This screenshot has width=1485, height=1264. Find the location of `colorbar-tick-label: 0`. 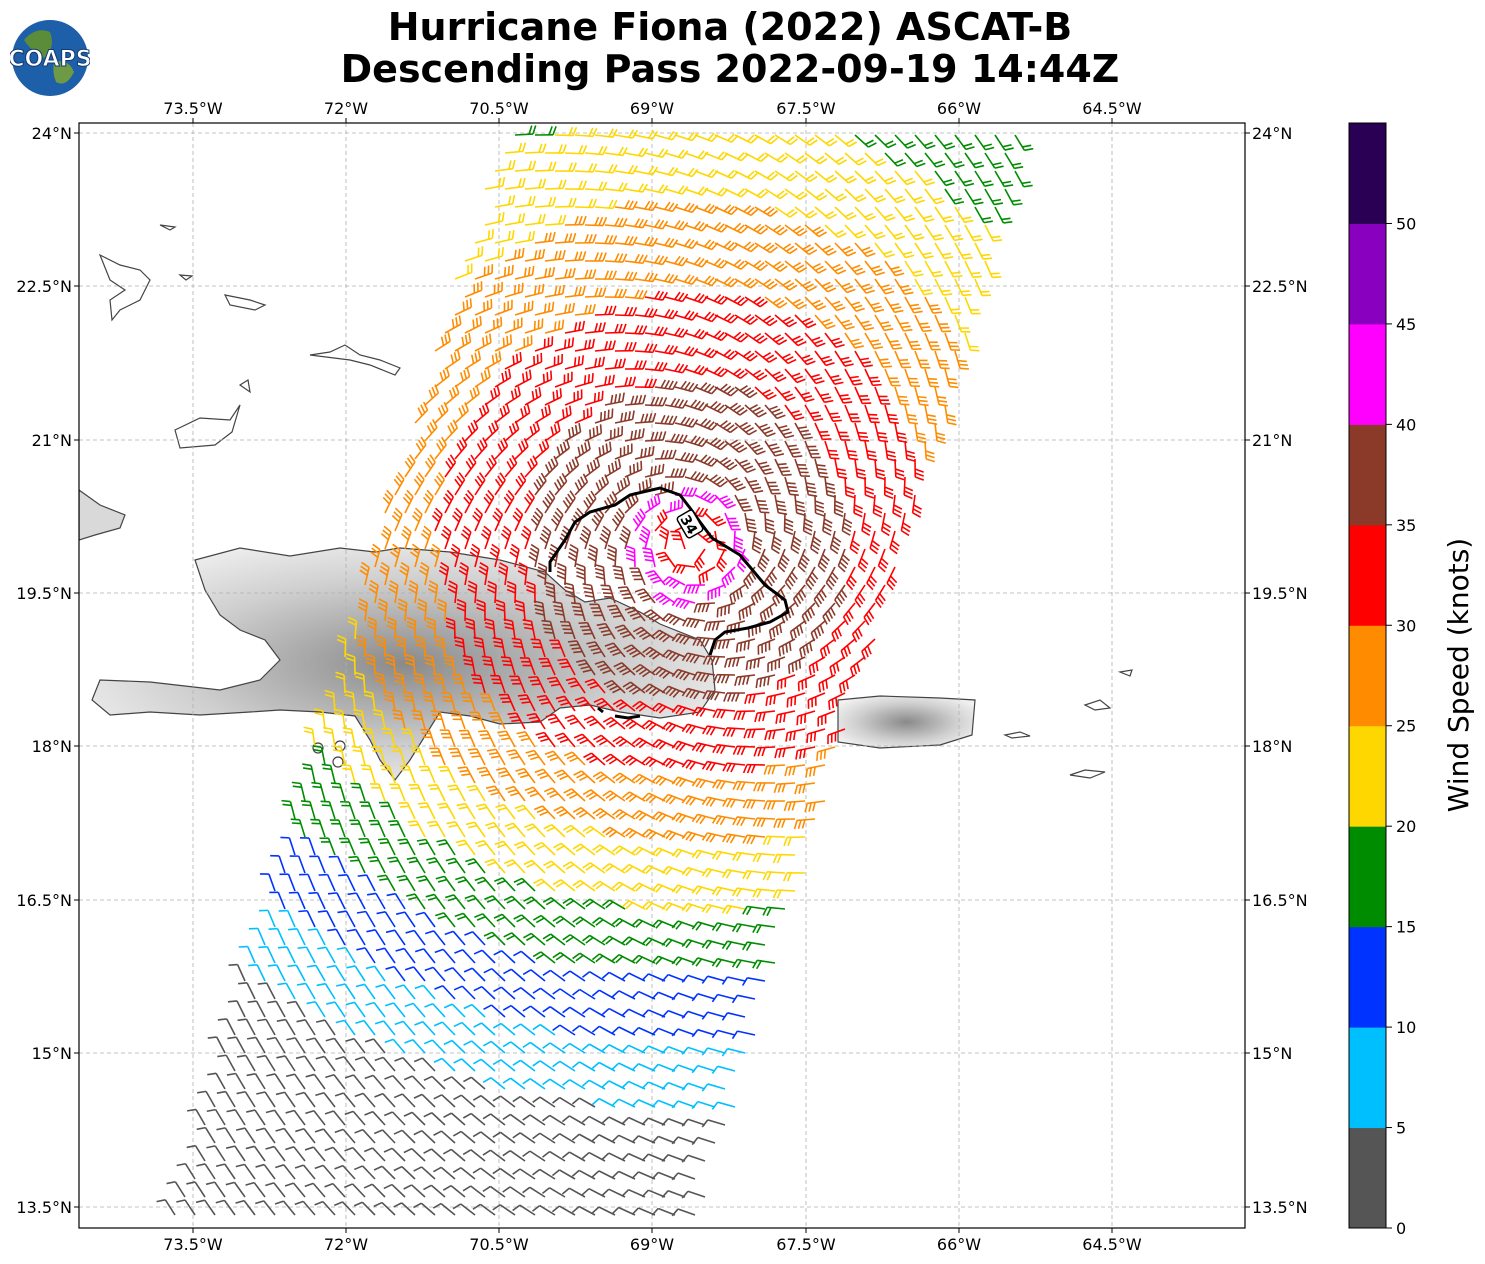

colorbar-tick-label: 0 is located at coordinates (1401, 1228).